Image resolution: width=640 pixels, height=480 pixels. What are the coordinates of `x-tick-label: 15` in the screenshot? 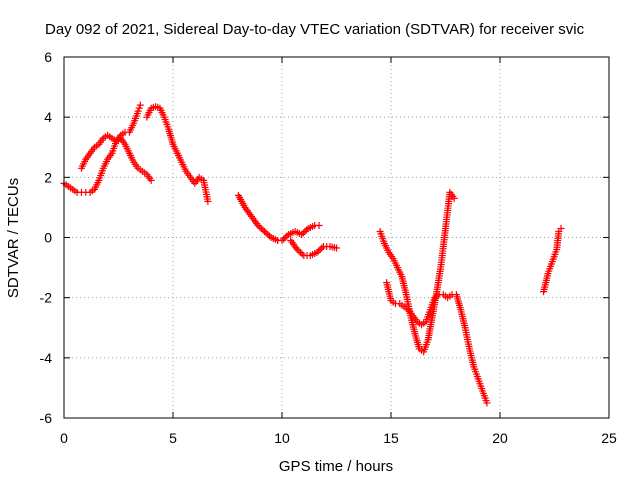 It's located at (391, 438).